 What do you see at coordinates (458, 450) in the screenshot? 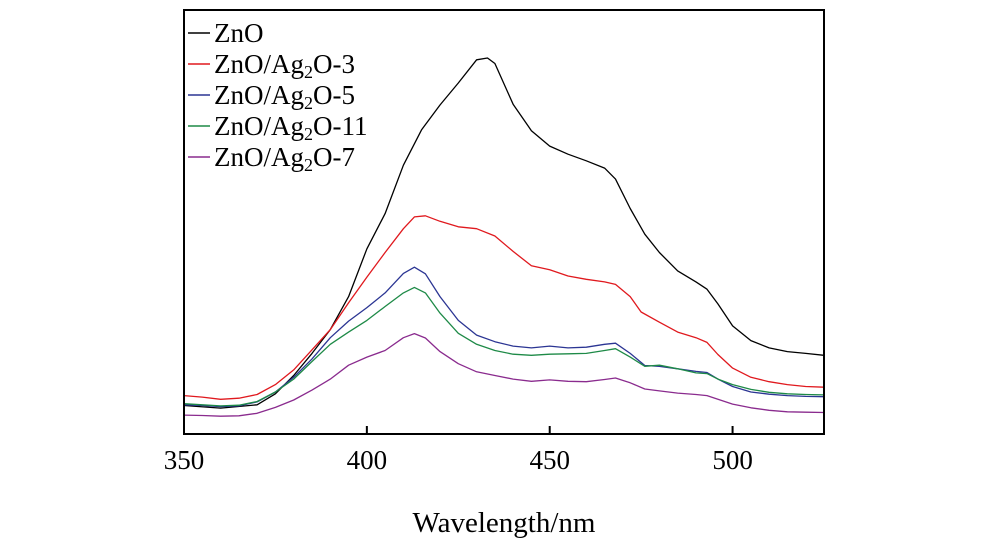
I see `x-axis: 350 400 450 500` at bounding box center [458, 450].